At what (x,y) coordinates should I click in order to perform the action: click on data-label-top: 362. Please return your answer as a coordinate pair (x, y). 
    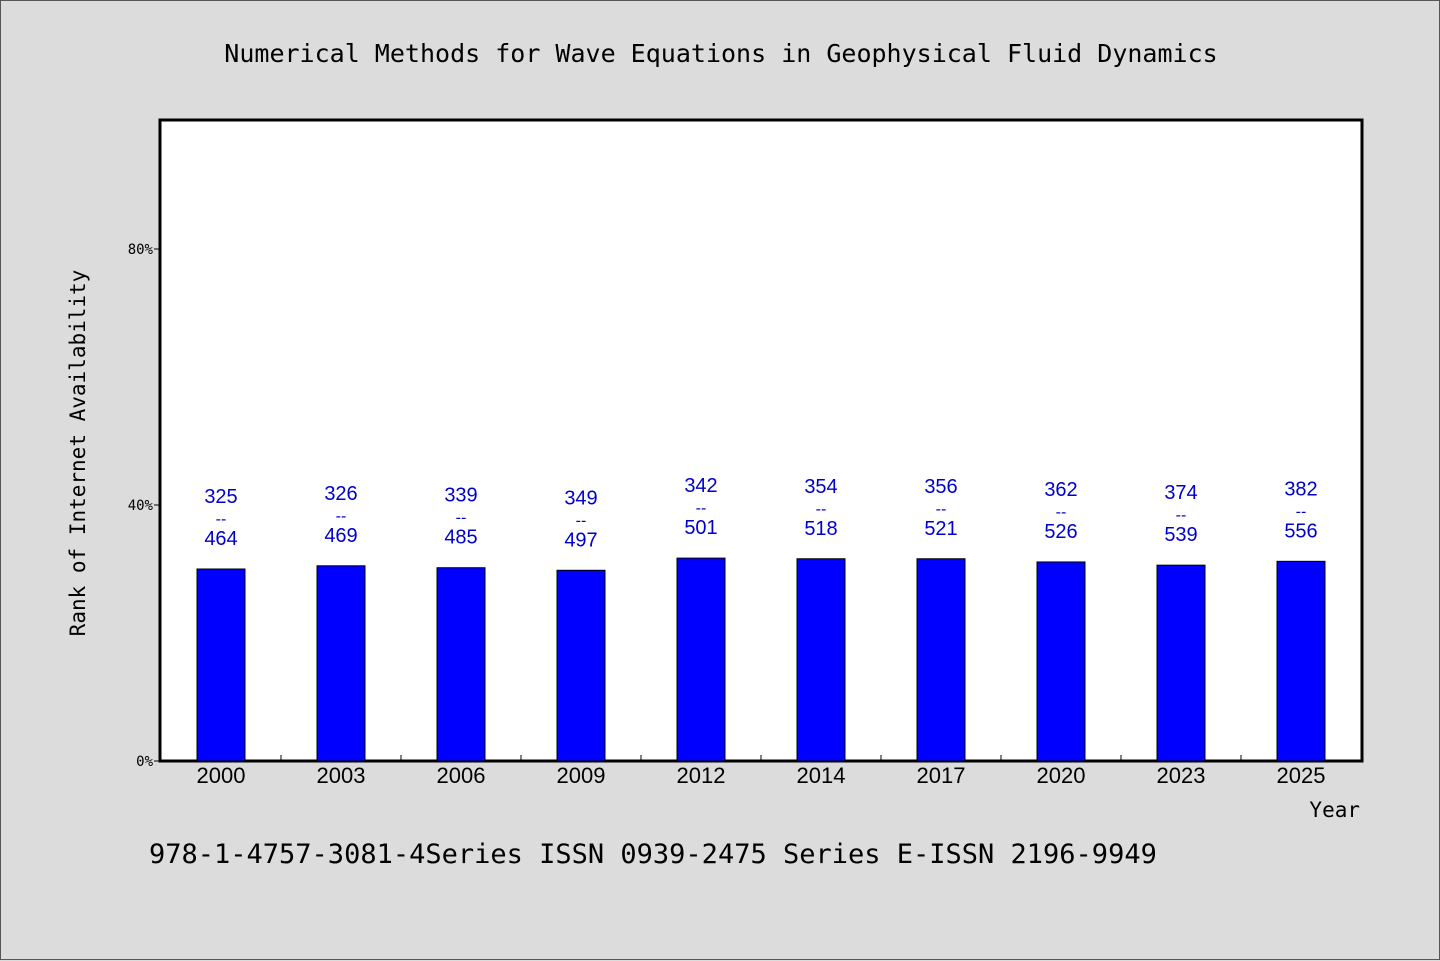
    Looking at the image, I should click on (1060, 490).